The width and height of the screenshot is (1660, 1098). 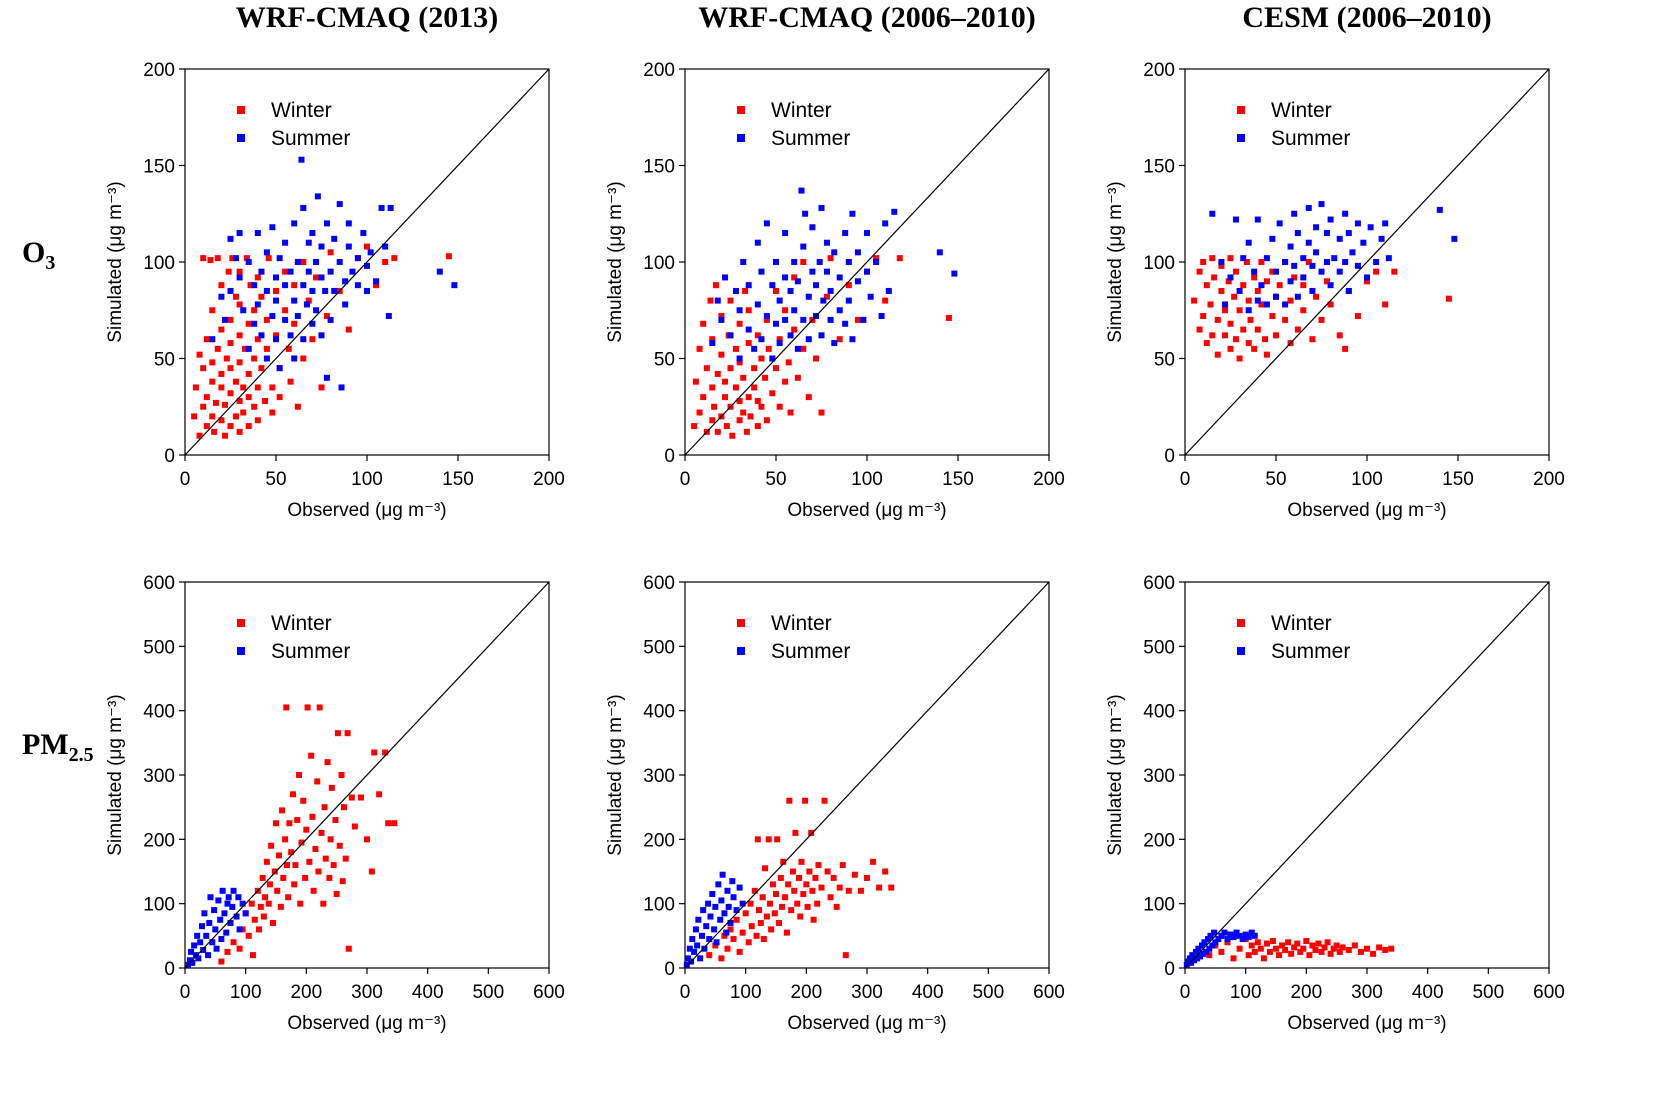 I want to click on y-tick-label: 200, so click(x=1159, y=840).